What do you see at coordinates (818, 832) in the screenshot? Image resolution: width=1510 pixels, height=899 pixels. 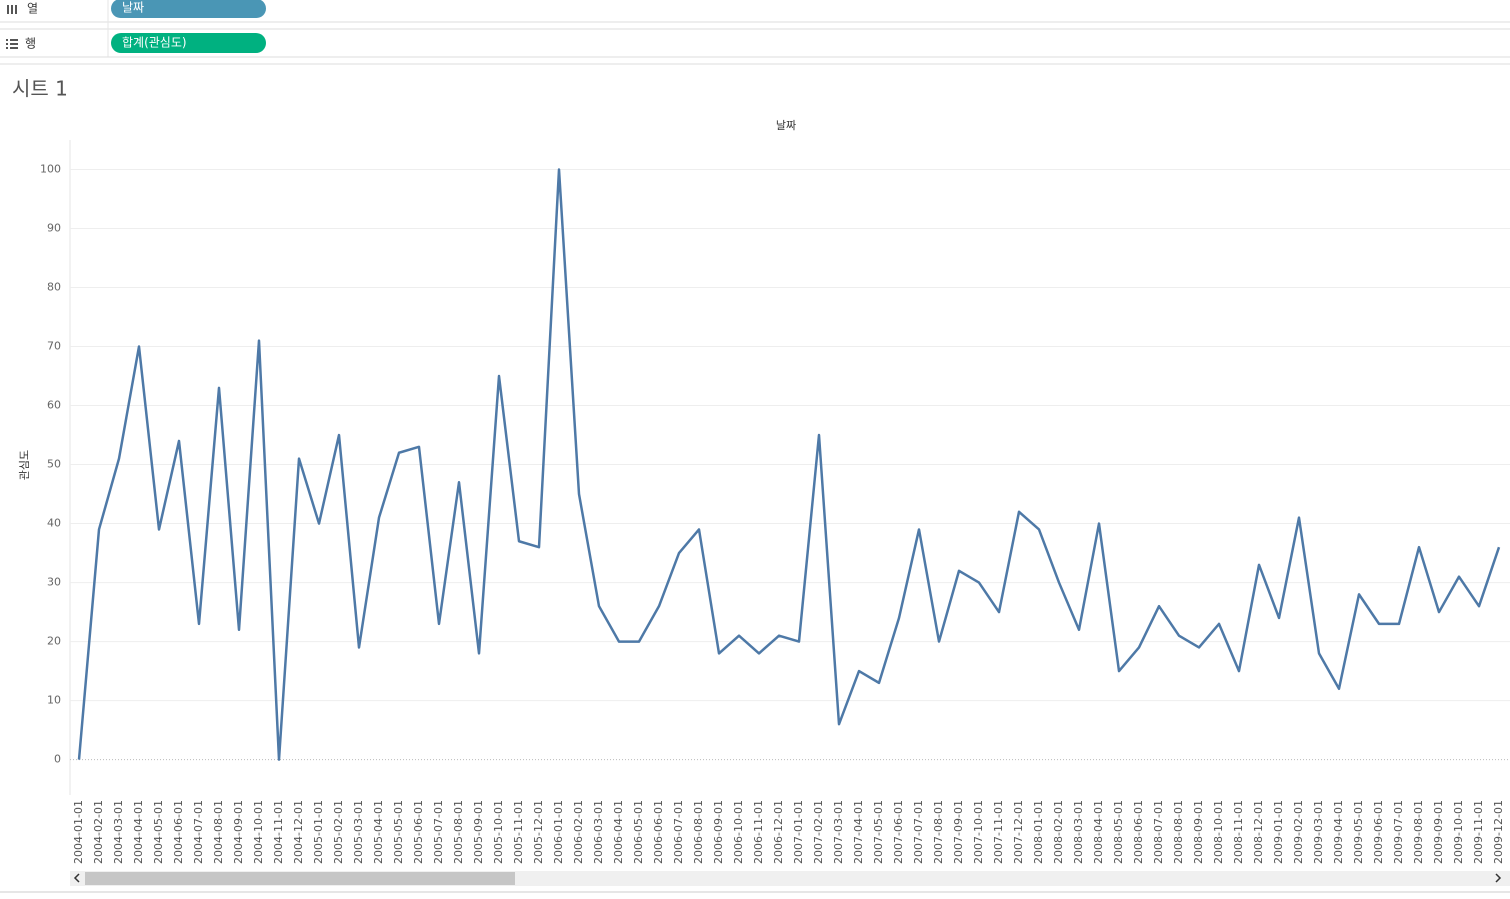 I see `x-tick-label: 2007-02-01` at bounding box center [818, 832].